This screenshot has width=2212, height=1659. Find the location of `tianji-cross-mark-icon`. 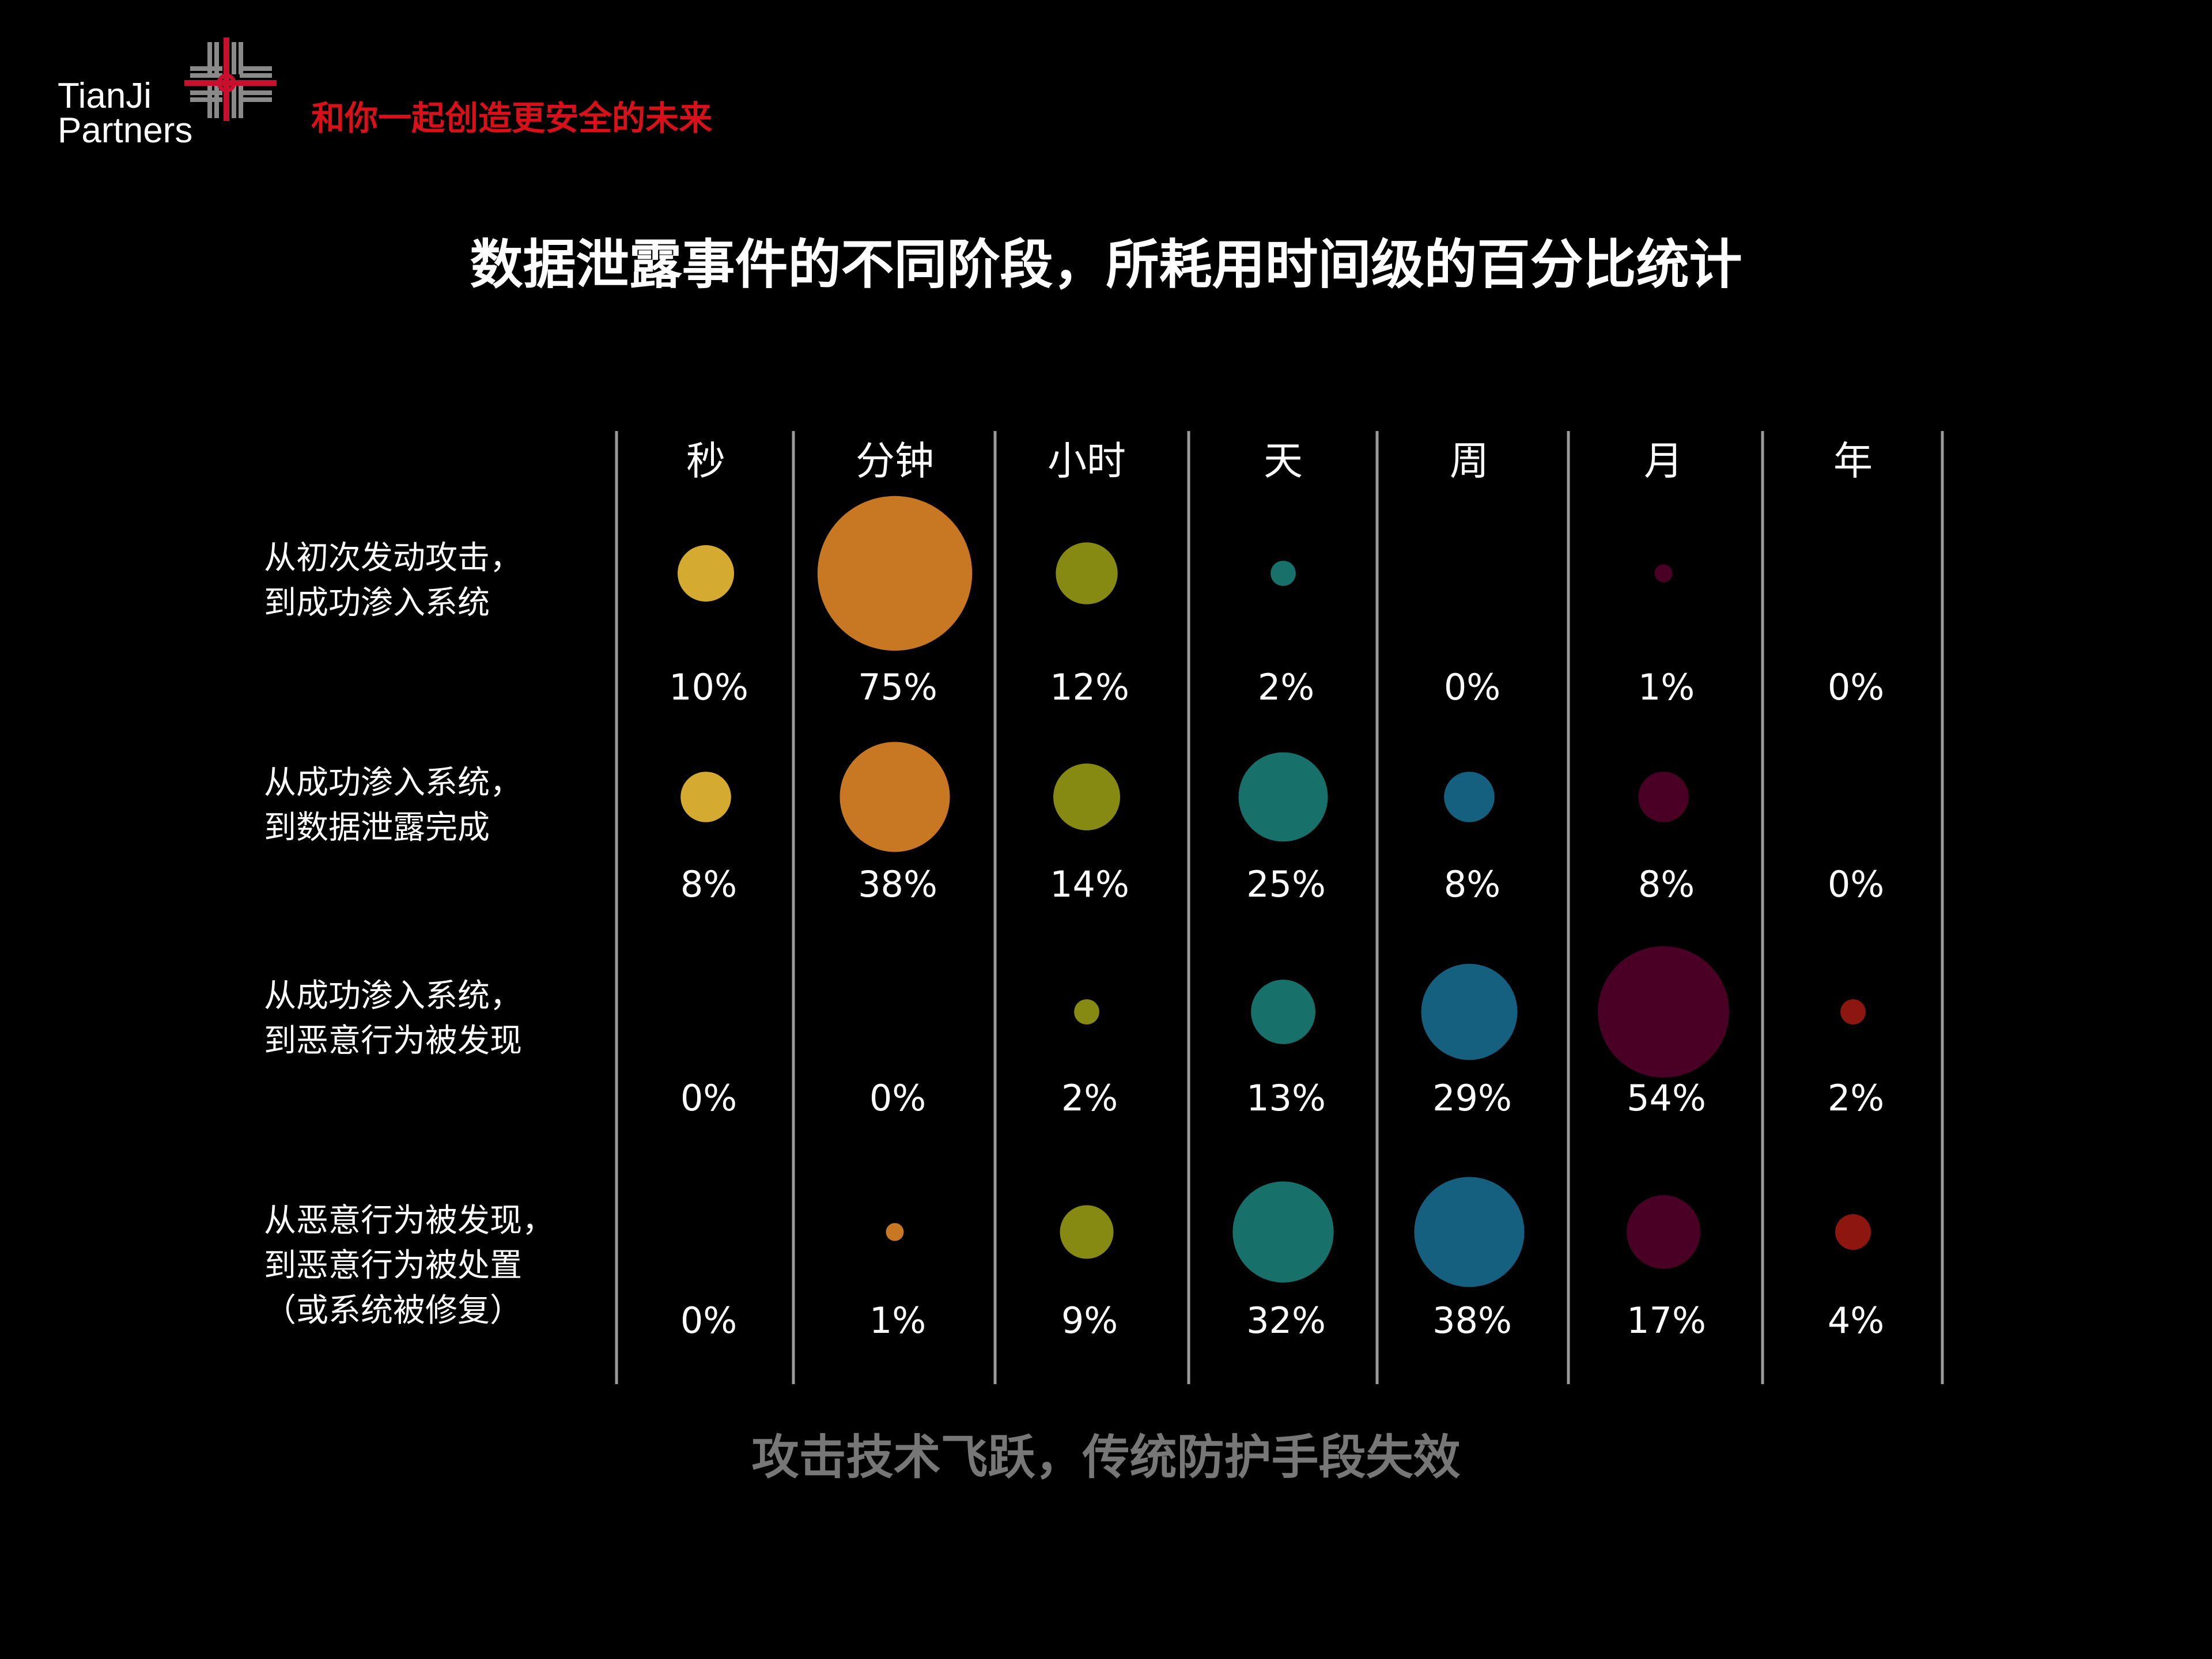

tianji-cross-mark-icon is located at coordinates (230, 79).